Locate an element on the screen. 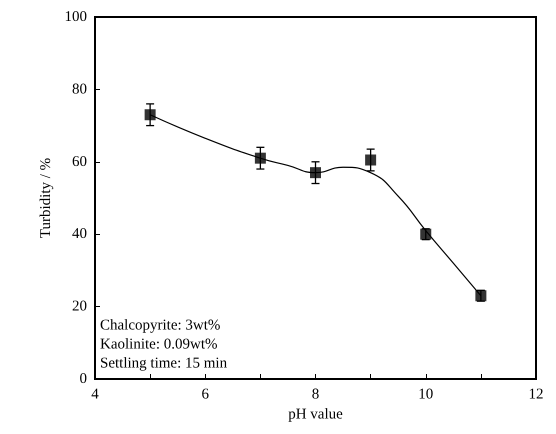 The width and height of the screenshot is (556, 434). y-tick-label: 100 is located at coordinates (75, 17).